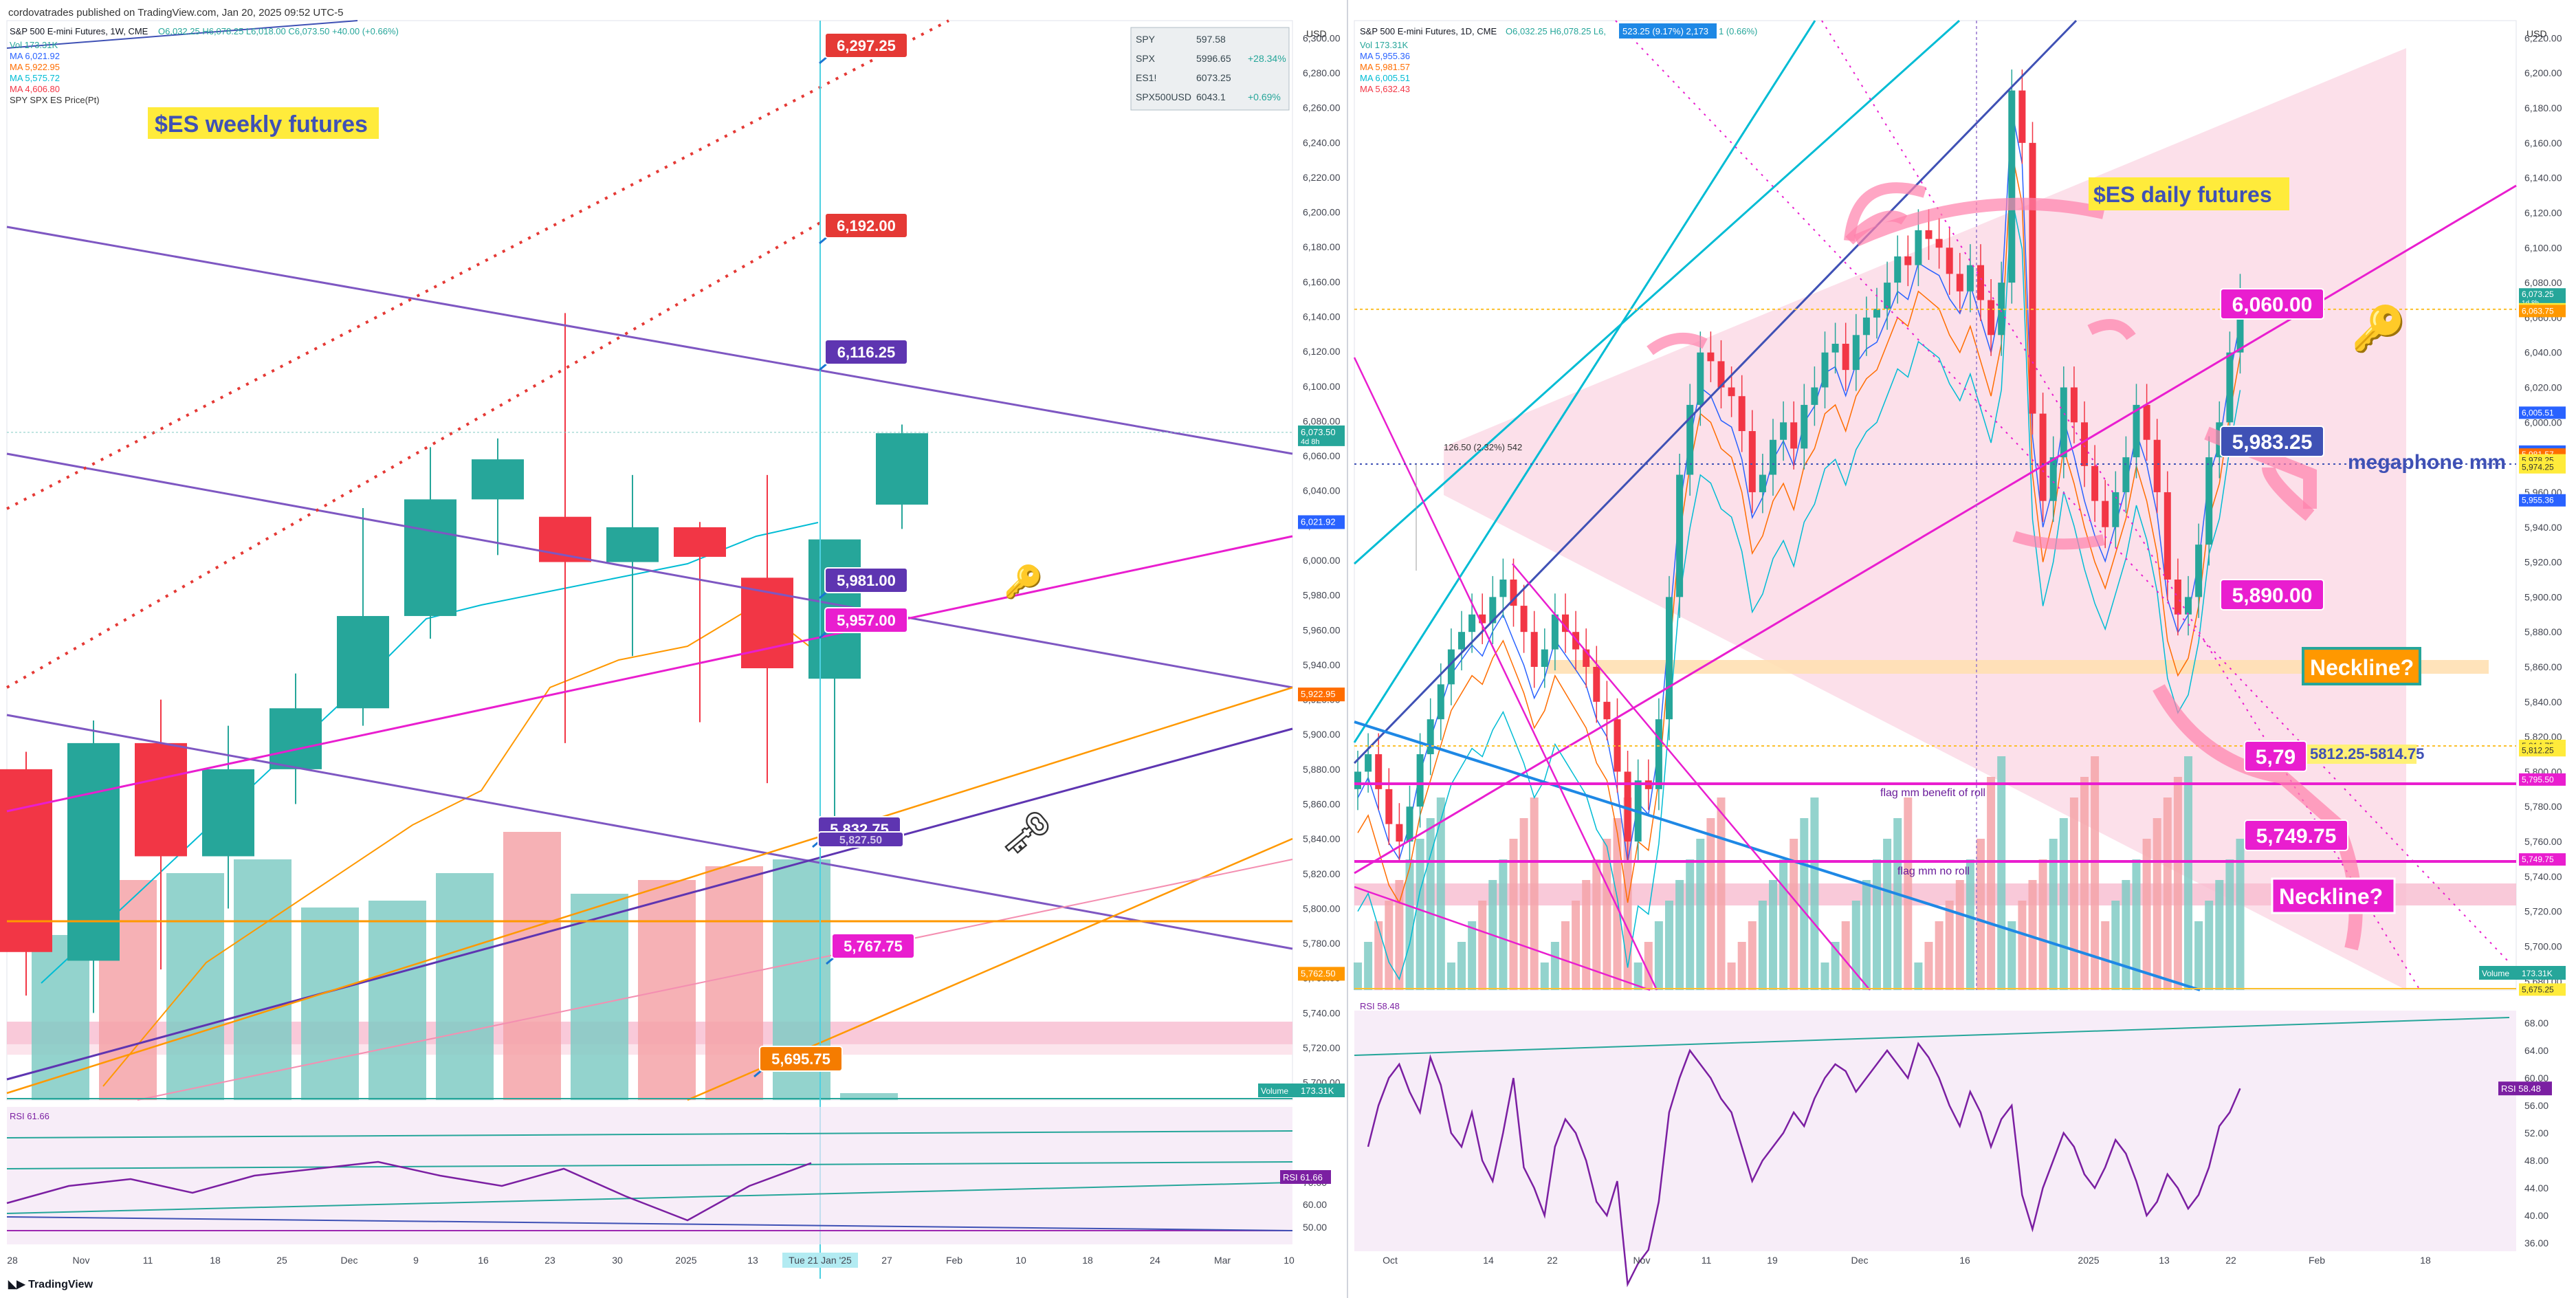 The width and height of the screenshot is (2576, 1298). I want to click on weekly-level-label: 6,192.00, so click(866, 225).